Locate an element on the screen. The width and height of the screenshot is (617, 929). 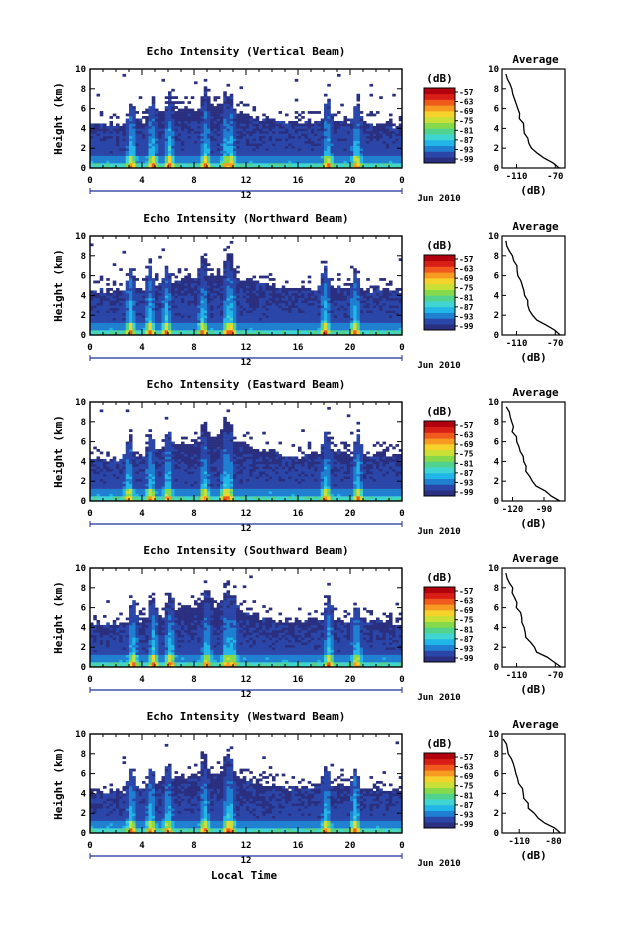
profile-y-tick-label: 2 is located at coordinates (496, 316).